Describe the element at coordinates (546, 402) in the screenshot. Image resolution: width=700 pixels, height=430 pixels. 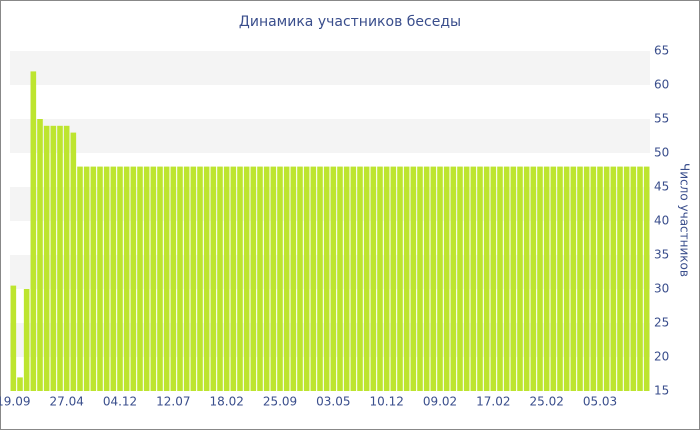
I see `x-tick-label: 25.02` at that location.